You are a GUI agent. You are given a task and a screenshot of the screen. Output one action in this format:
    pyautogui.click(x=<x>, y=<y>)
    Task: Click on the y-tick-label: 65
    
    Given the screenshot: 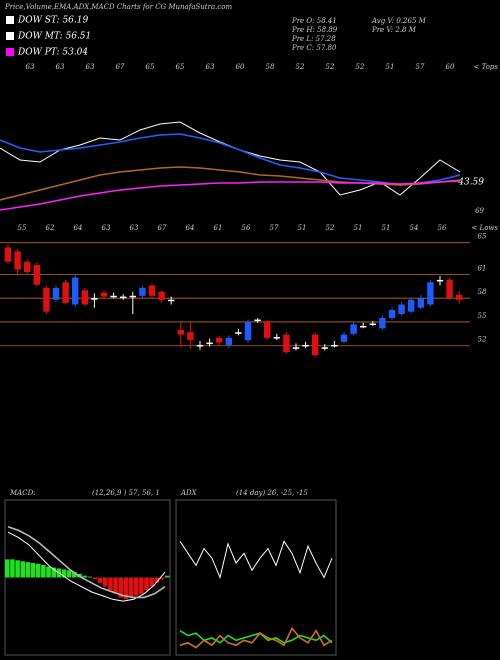 What is the action you would take?
    pyautogui.click(x=482, y=237)
    